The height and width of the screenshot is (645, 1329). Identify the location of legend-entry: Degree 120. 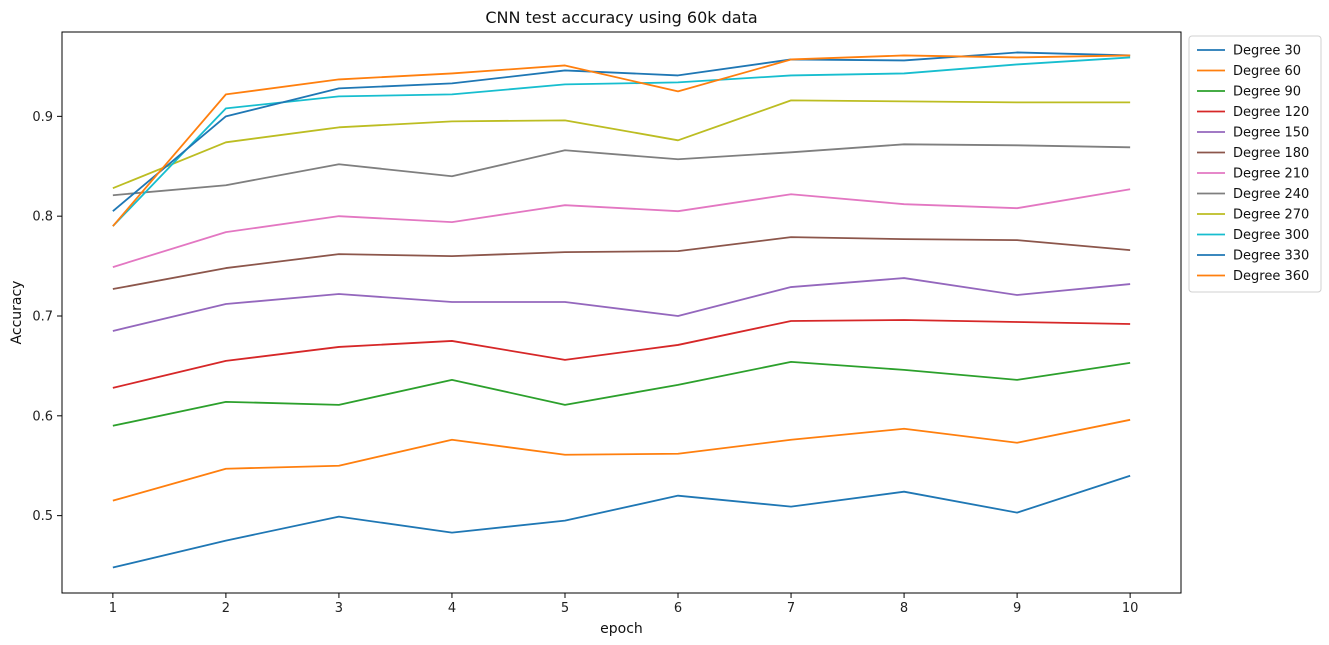
(1271, 112).